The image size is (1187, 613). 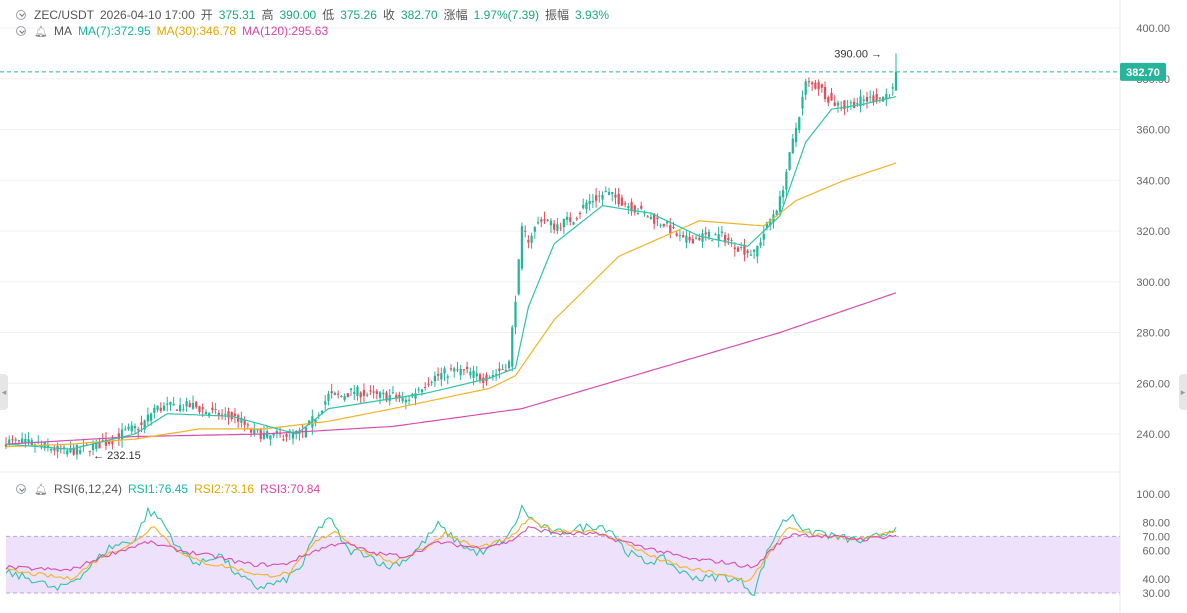 What do you see at coordinates (451, 550) in the screenshot?
I see `rsi-line-rsi1` at bounding box center [451, 550].